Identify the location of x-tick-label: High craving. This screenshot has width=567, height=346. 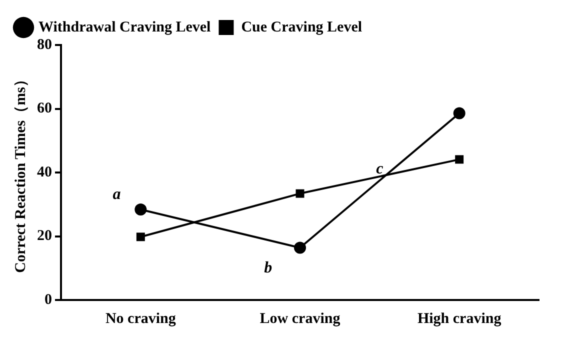
(459, 318).